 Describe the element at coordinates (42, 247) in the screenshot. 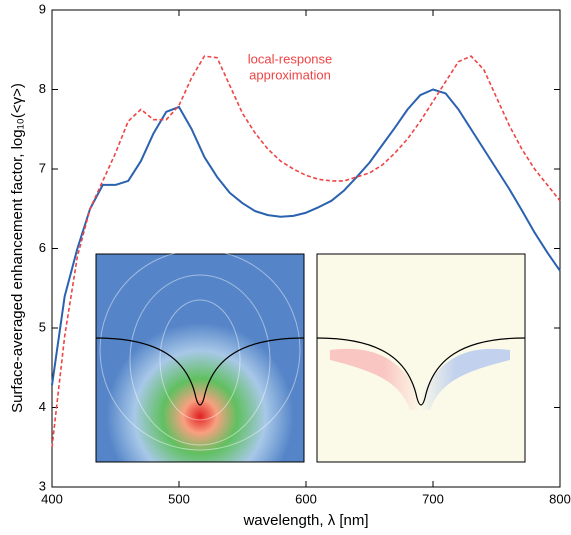

I see `y-tick-label: 6` at that location.